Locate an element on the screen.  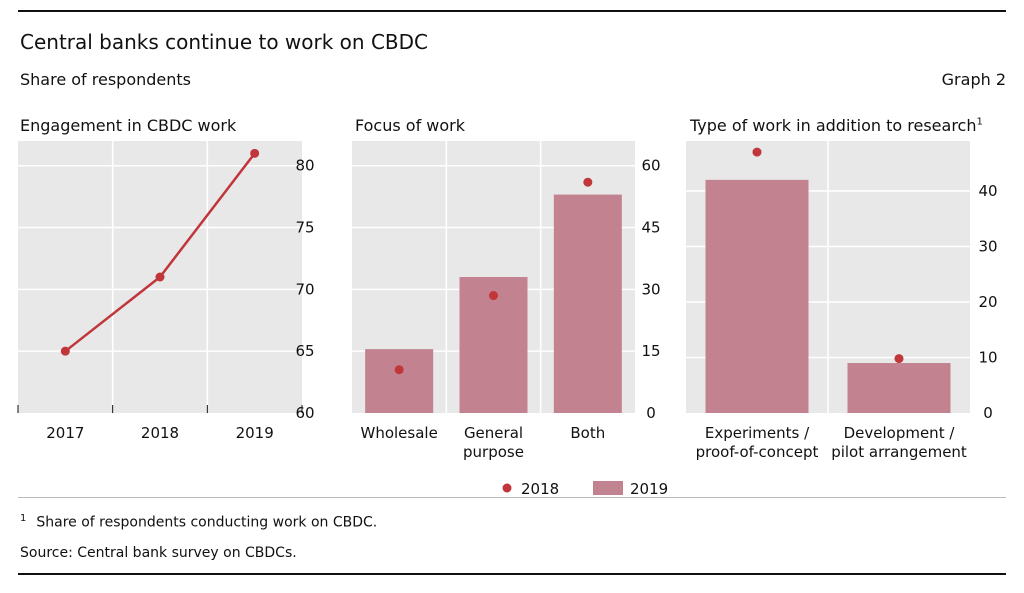
panel2-ytick-label: 45 is located at coordinates (650, 228).